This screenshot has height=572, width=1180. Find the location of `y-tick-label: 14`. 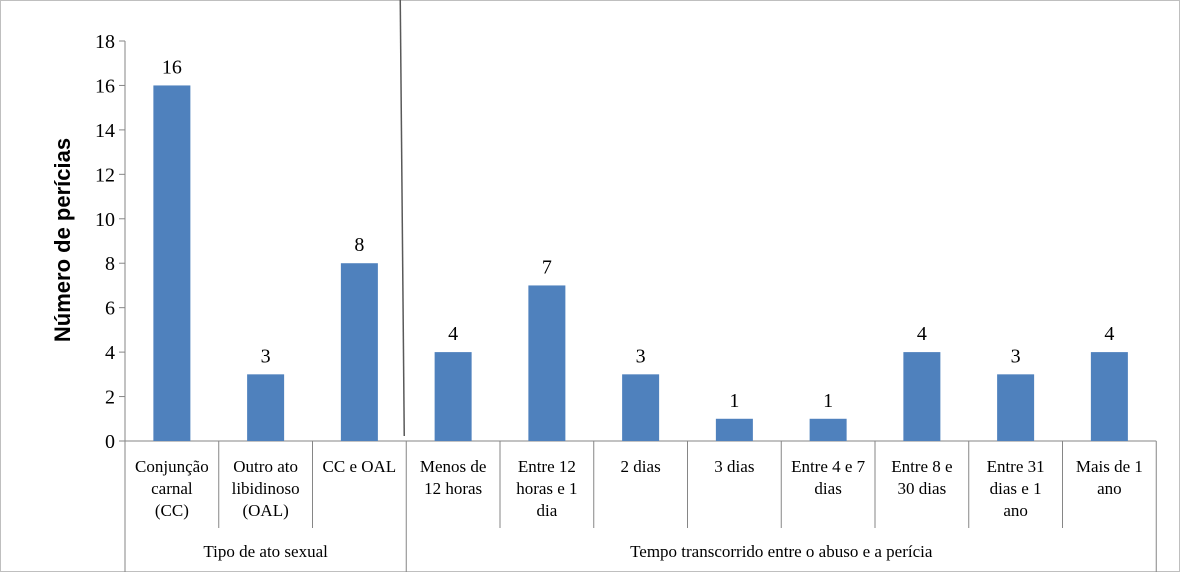

y-tick-label: 14 is located at coordinates (105, 131).